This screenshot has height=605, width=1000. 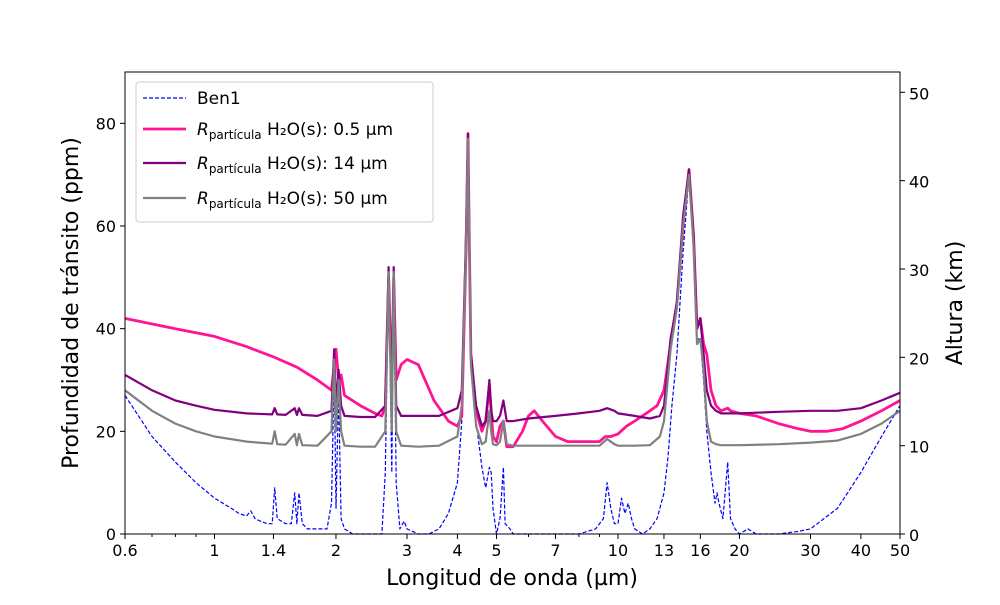 What do you see at coordinates (292, 200) in the screenshot?
I see `legend-label: Rpartícula H₂O(s): 50 µm` at bounding box center [292, 200].